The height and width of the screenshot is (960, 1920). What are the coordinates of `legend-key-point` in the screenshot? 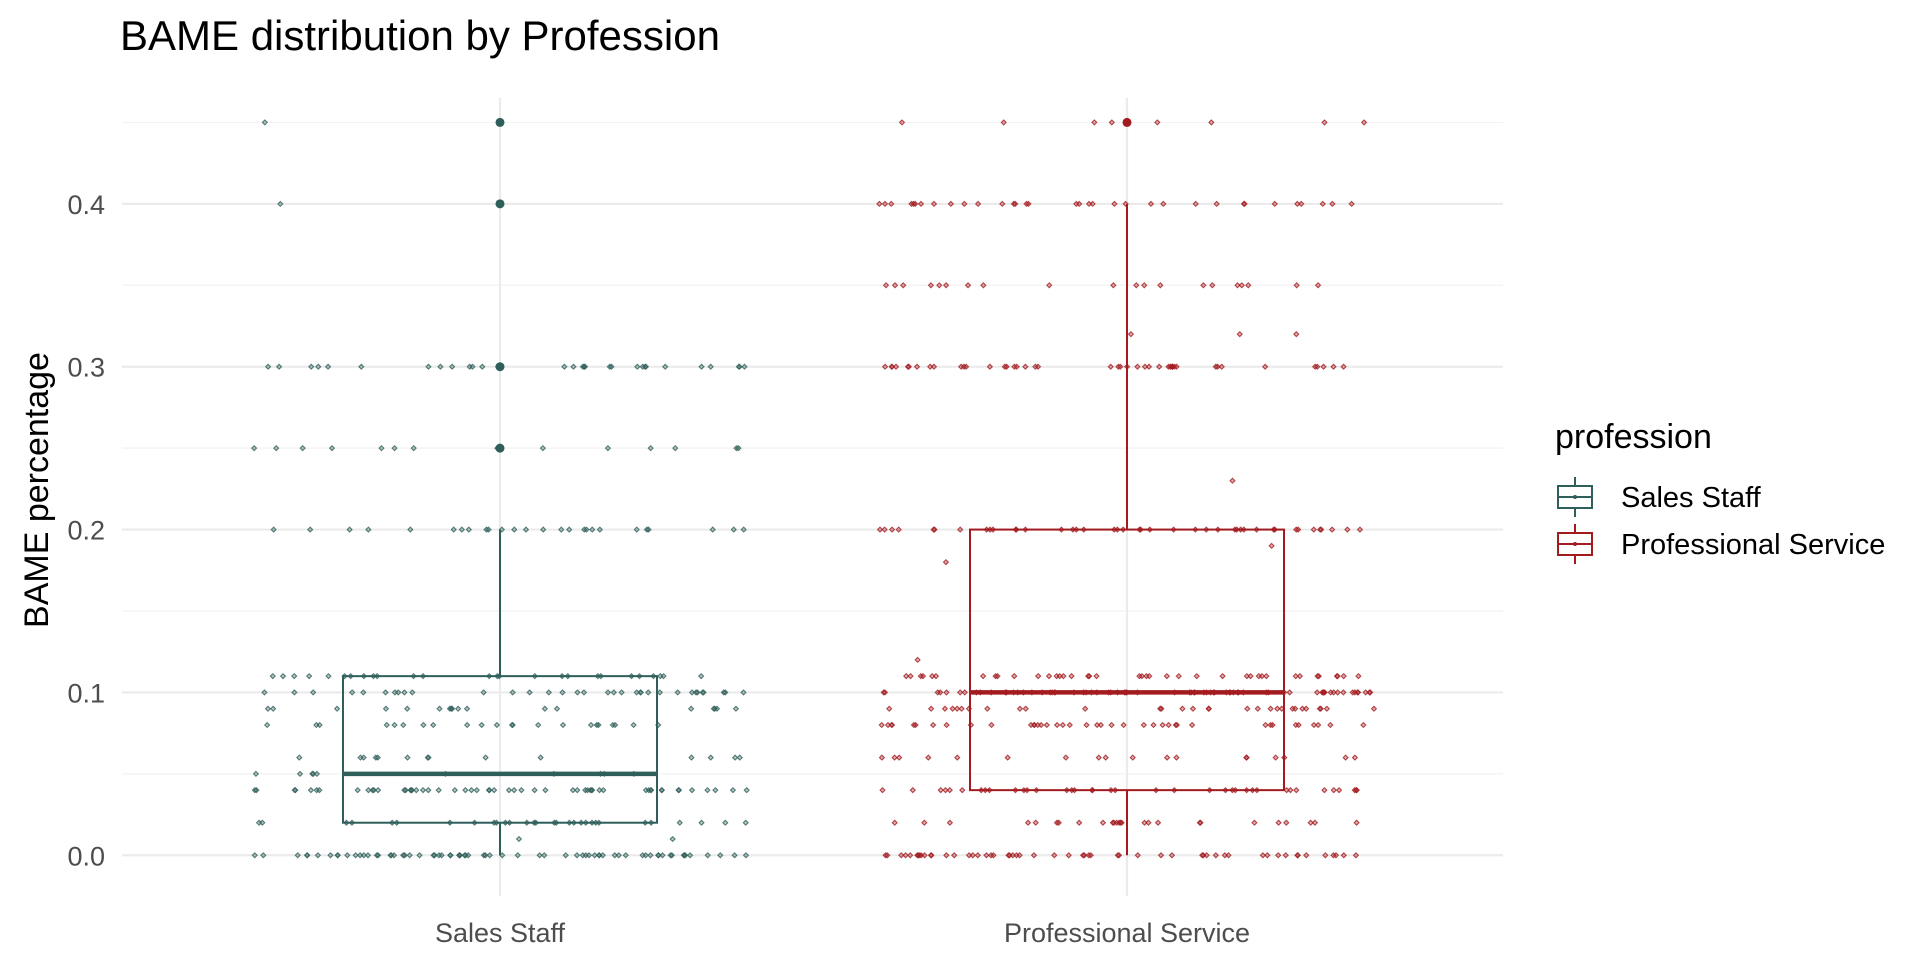 It's located at (1575, 497).